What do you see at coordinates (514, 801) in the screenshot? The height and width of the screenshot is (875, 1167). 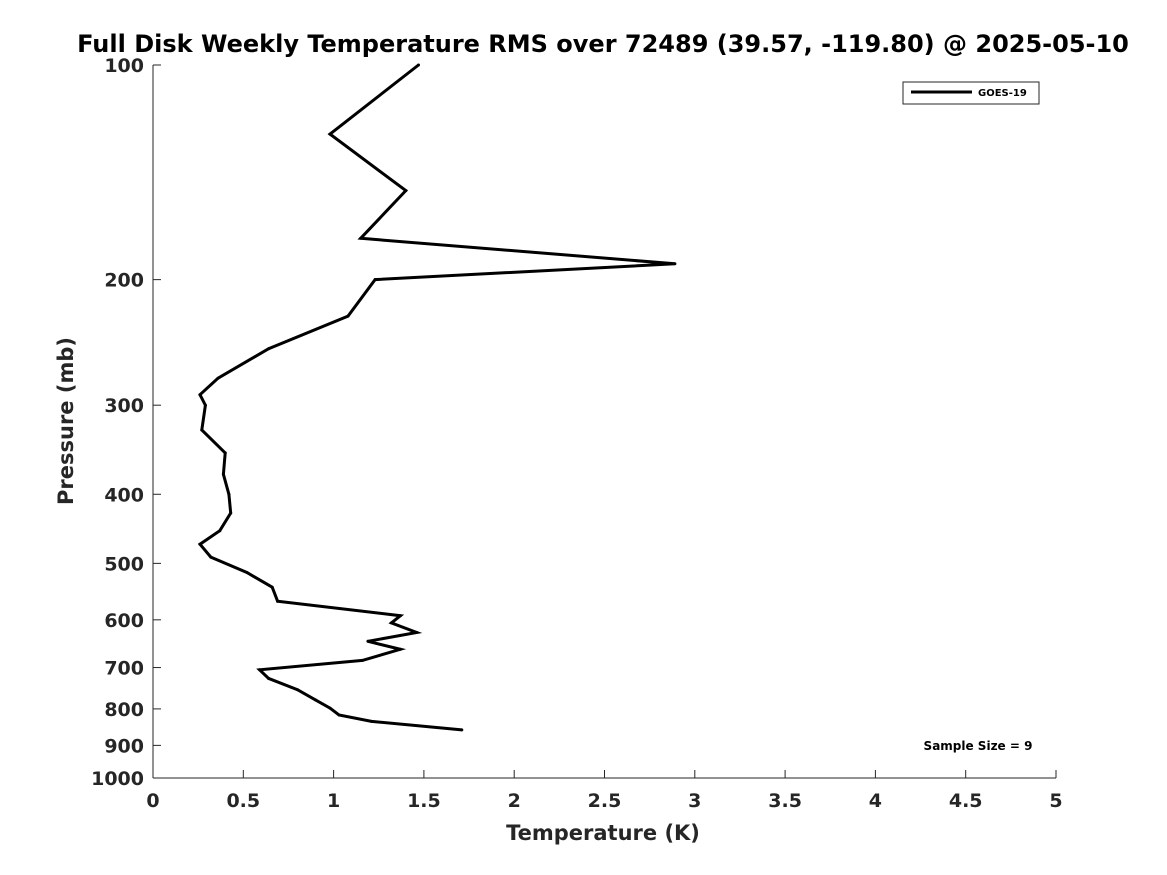 I see `x-tick-label: 2` at bounding box center [514, 801].